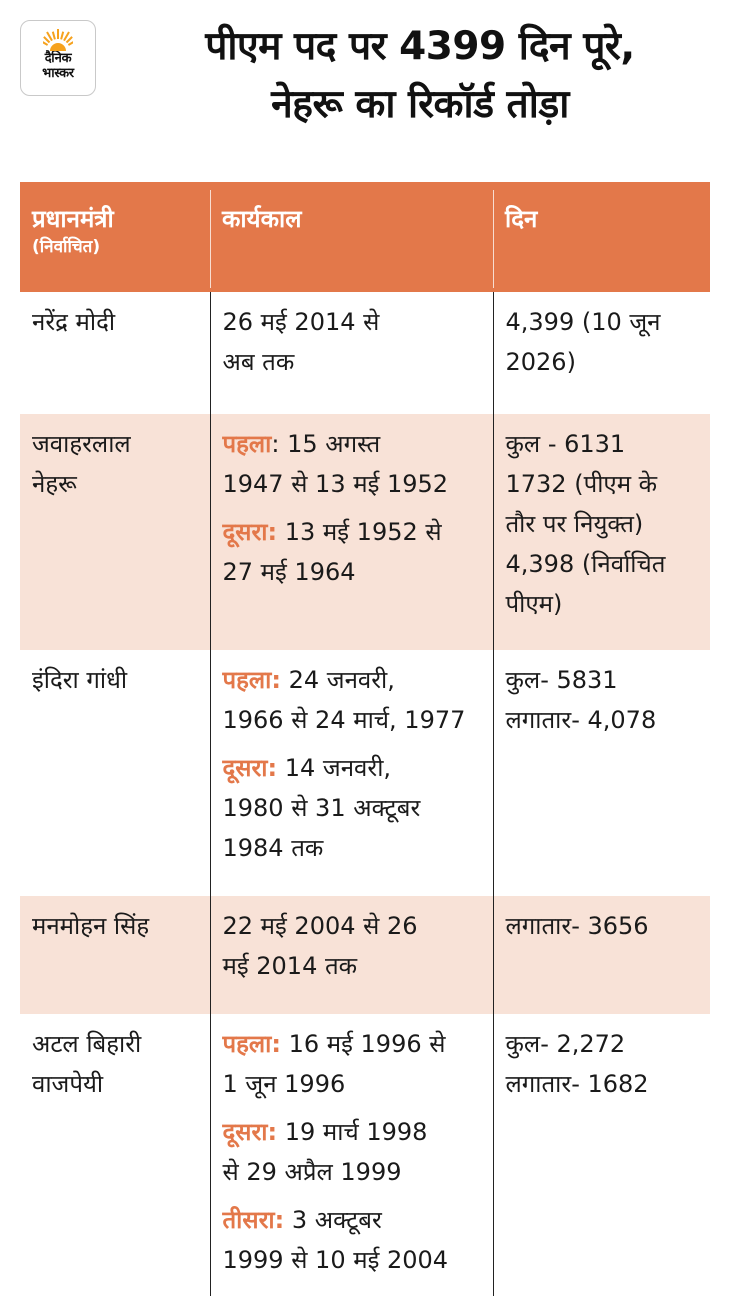 The width and height of the screenshot is (730, 1296). What do you see at coordinates (601, 237) in the screenshot?
I see `header-days: दिन` at bounding box center [601, 237].